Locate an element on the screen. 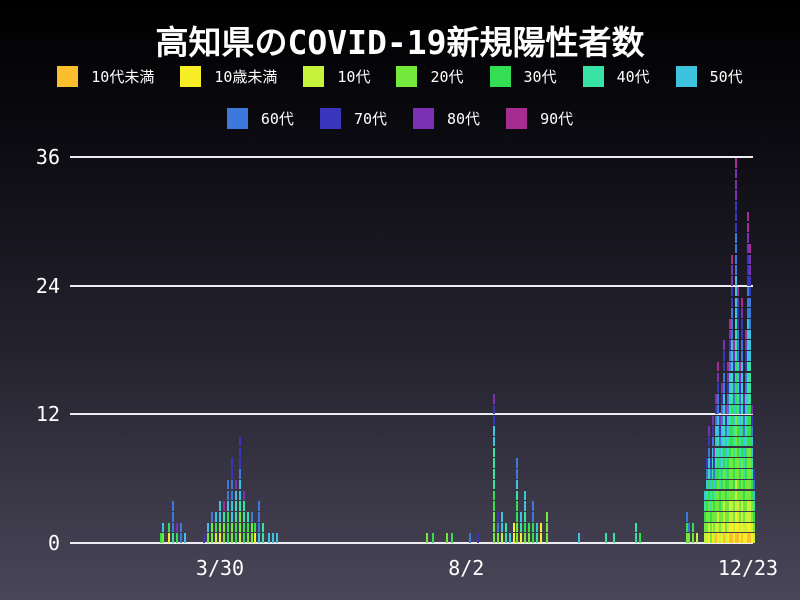  legend-item: 30代 is located at coordinates (523, 76).